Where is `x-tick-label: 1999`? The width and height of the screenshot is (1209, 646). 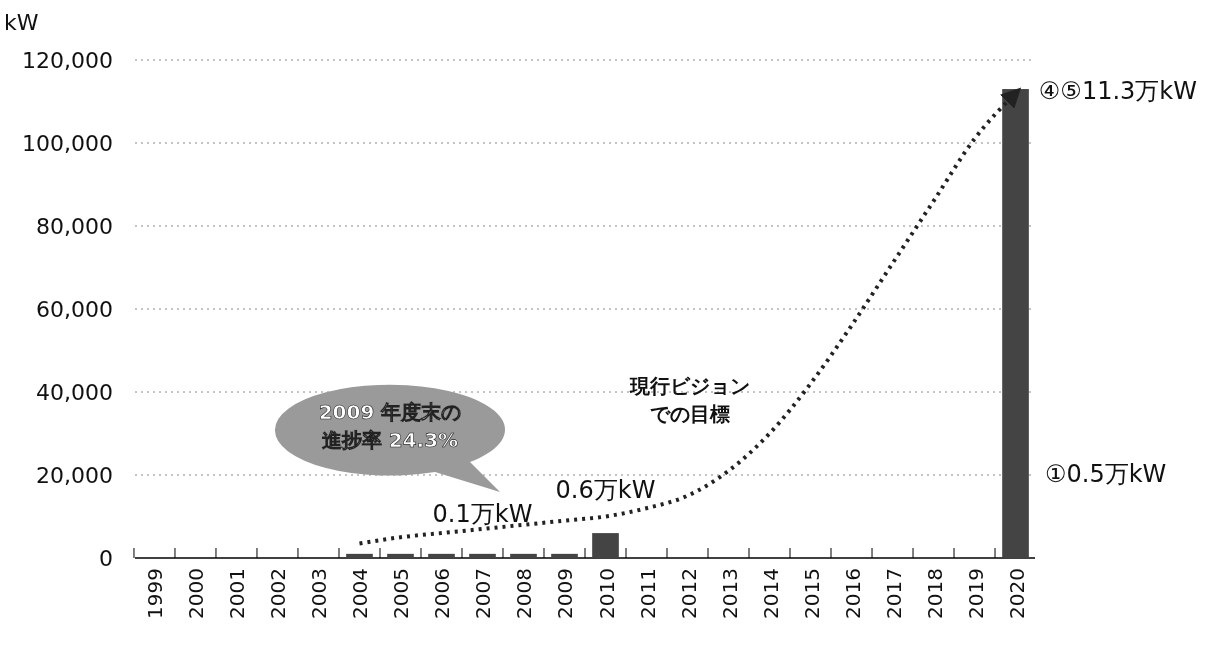 x-tick-label: 1999 is located at coordinates (155, 593).